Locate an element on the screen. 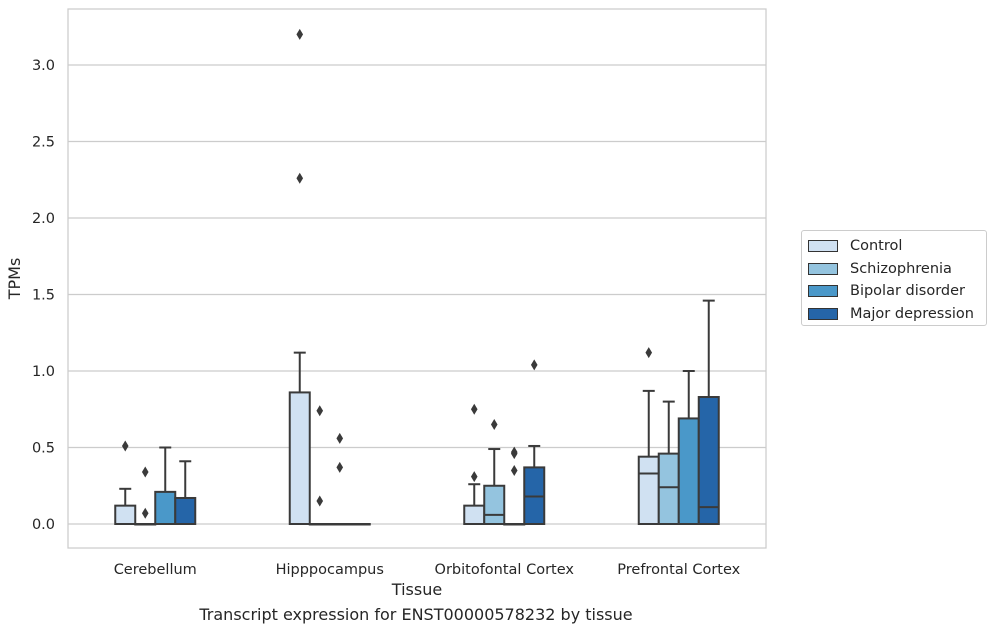  legend-label: Bipolar disorder is located at coordinates (907, 291).